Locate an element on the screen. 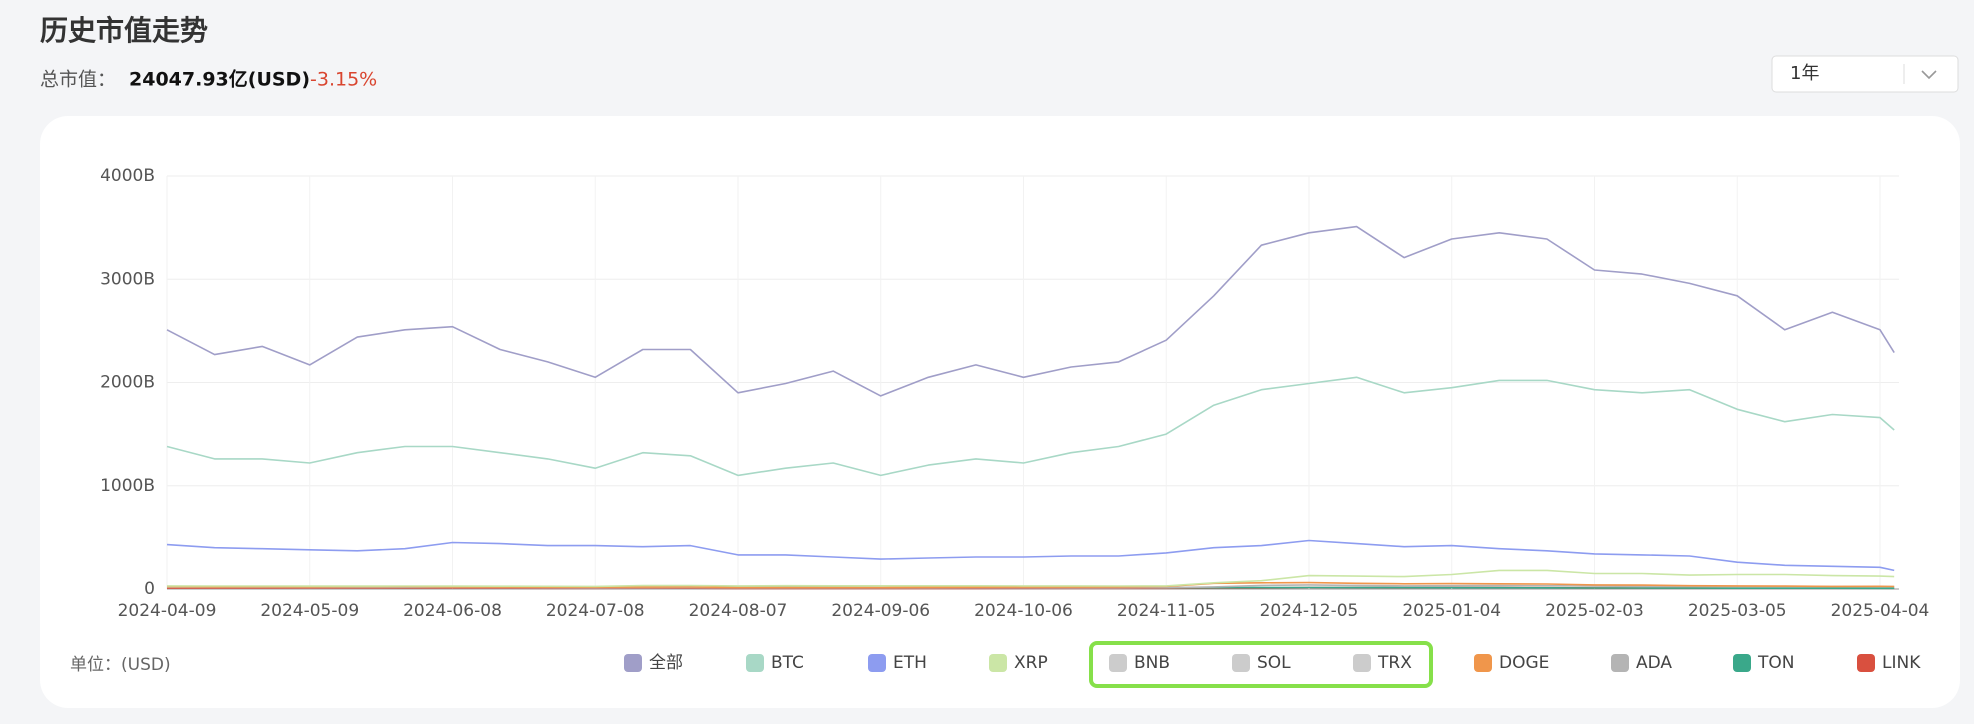 The width and height of the screenshot is (1974, 724). y-tick-label: 4000B is located at coordinates (127, 176).